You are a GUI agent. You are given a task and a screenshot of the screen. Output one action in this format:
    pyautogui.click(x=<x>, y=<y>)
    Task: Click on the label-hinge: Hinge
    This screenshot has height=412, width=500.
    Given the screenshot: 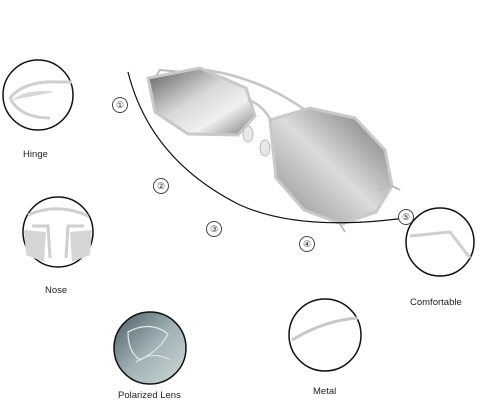 What is the action you would take?
    pyautogui.click(x=35, y=154)
    